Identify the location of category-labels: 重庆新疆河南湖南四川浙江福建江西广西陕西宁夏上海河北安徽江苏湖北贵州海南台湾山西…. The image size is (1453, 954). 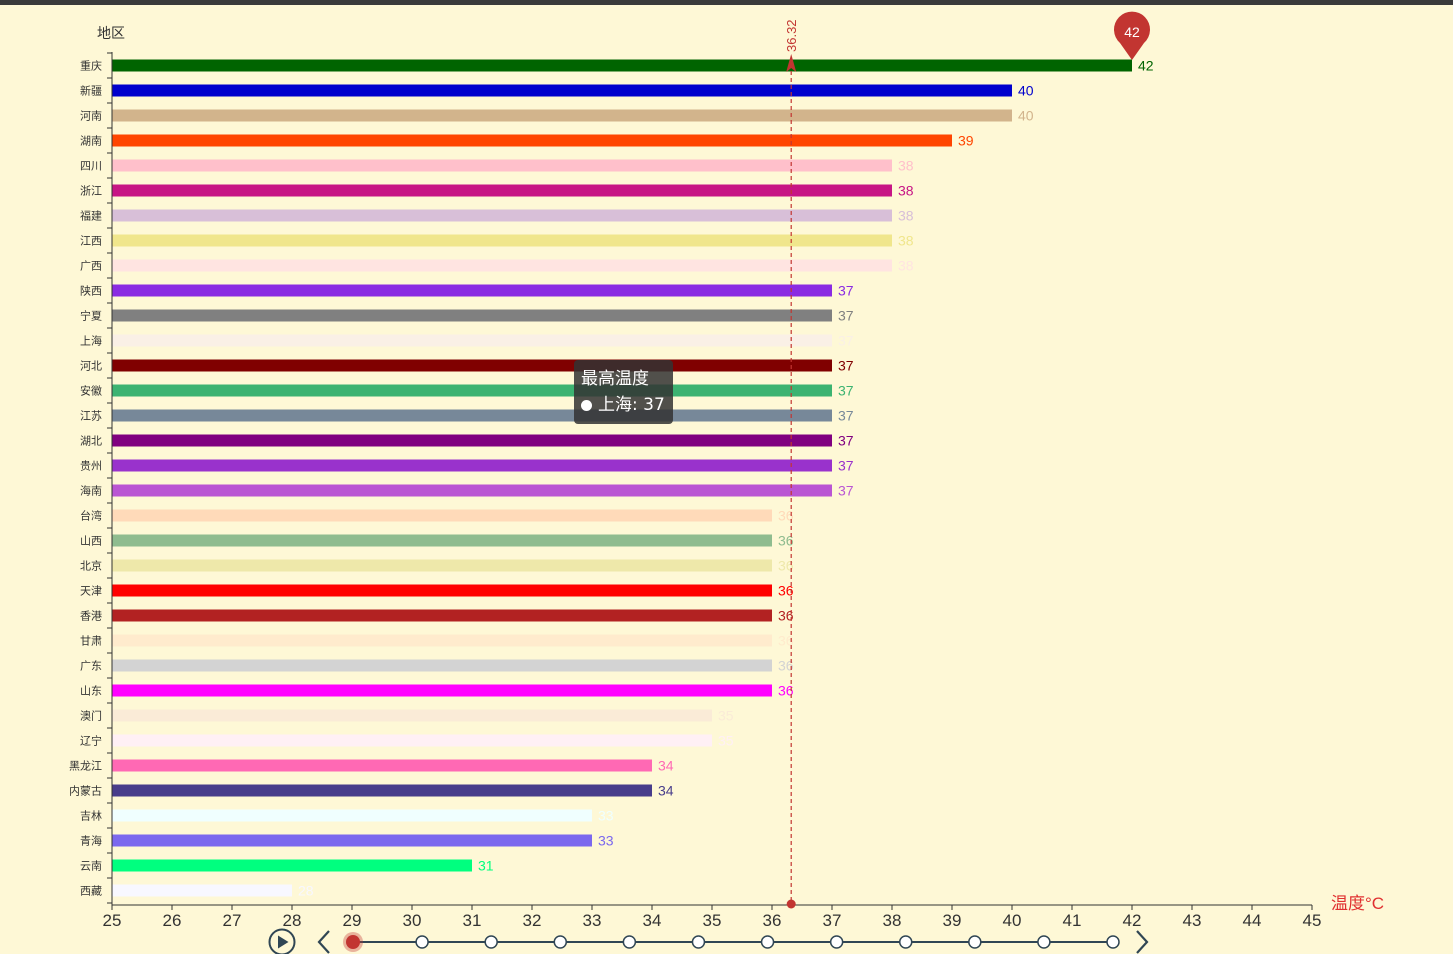
(85, 478).